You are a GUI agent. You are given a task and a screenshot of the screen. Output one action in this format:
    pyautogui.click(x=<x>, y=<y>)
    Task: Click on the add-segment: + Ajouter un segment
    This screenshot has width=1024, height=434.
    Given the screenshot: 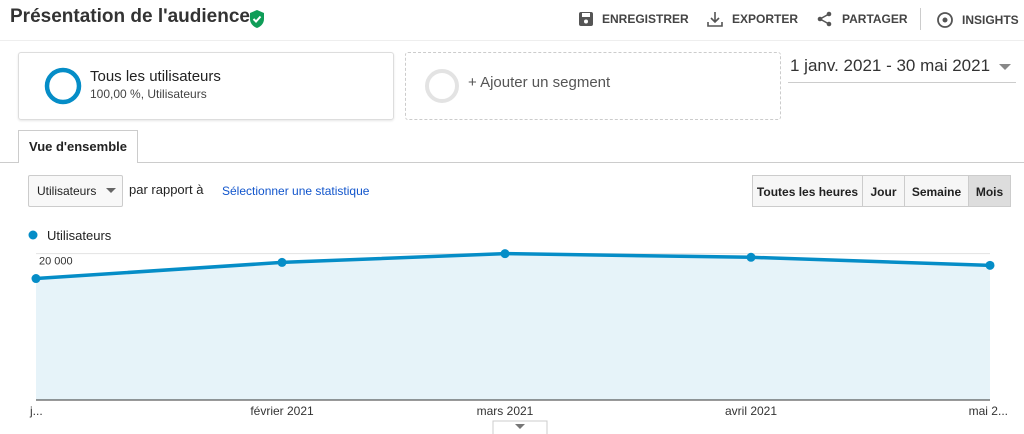 What is the action you would take?
    pyautogui.click(x=593, y=86)
    